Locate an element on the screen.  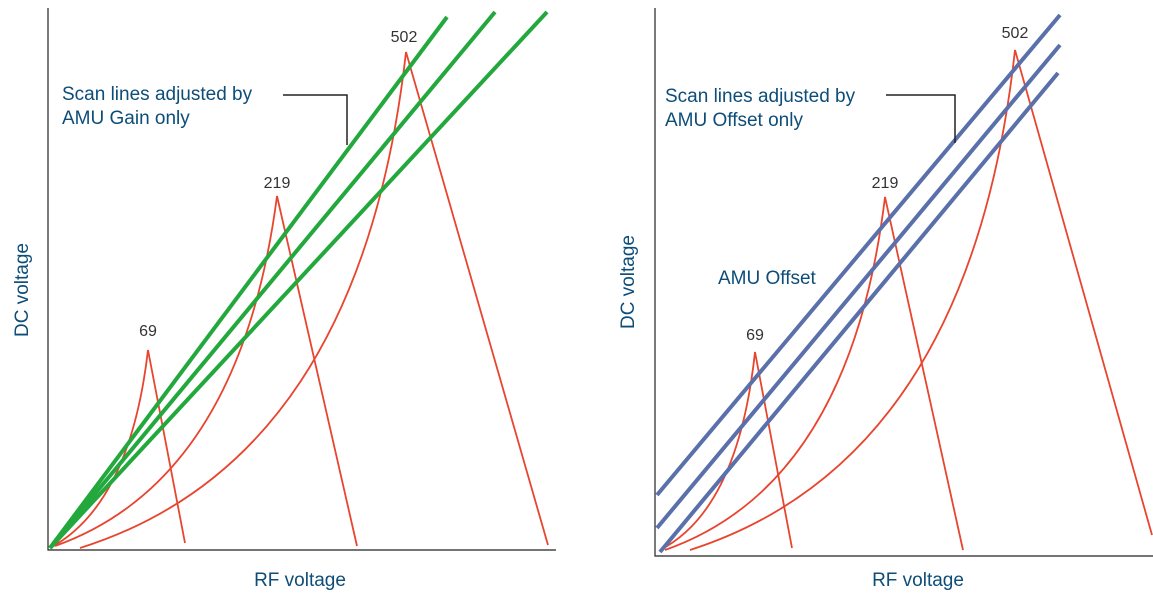
annotation: AMU Offset only is located at coordinates (734, 120).